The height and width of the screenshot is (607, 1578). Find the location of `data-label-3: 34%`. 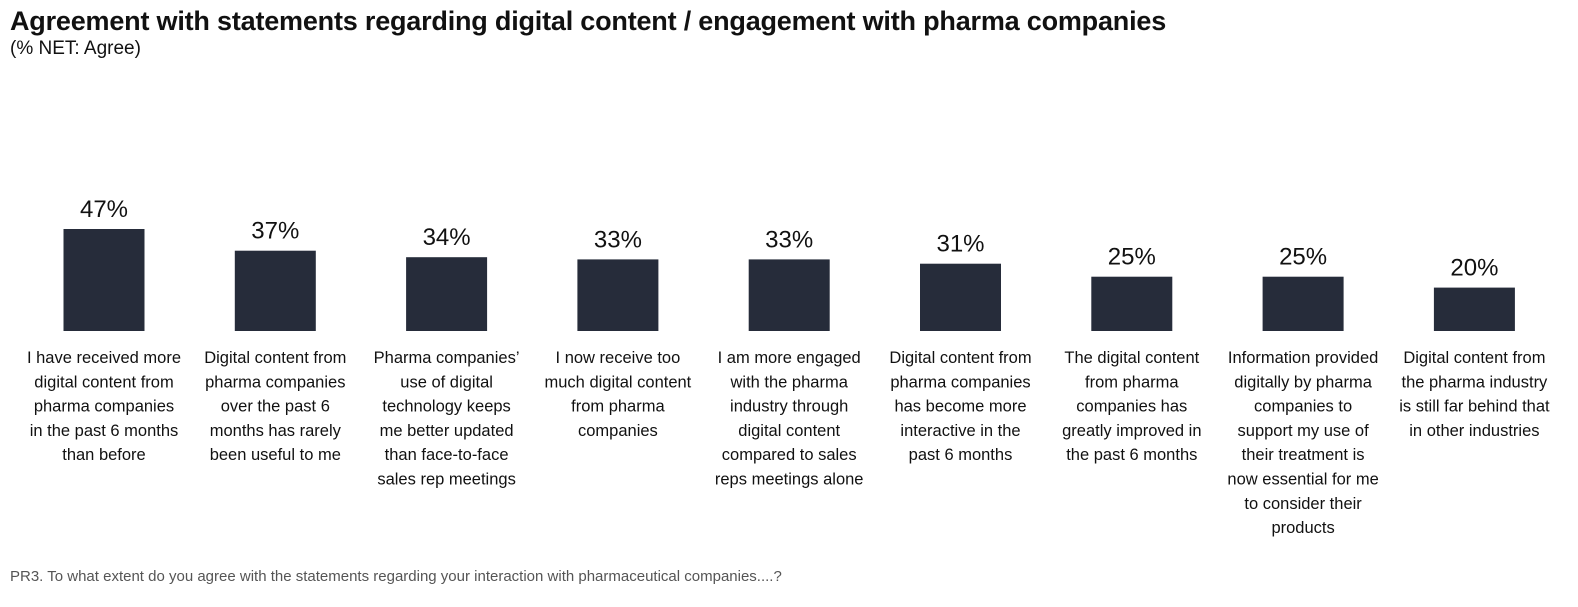

data-label-3: 34% is located at coordinates (447, 237).